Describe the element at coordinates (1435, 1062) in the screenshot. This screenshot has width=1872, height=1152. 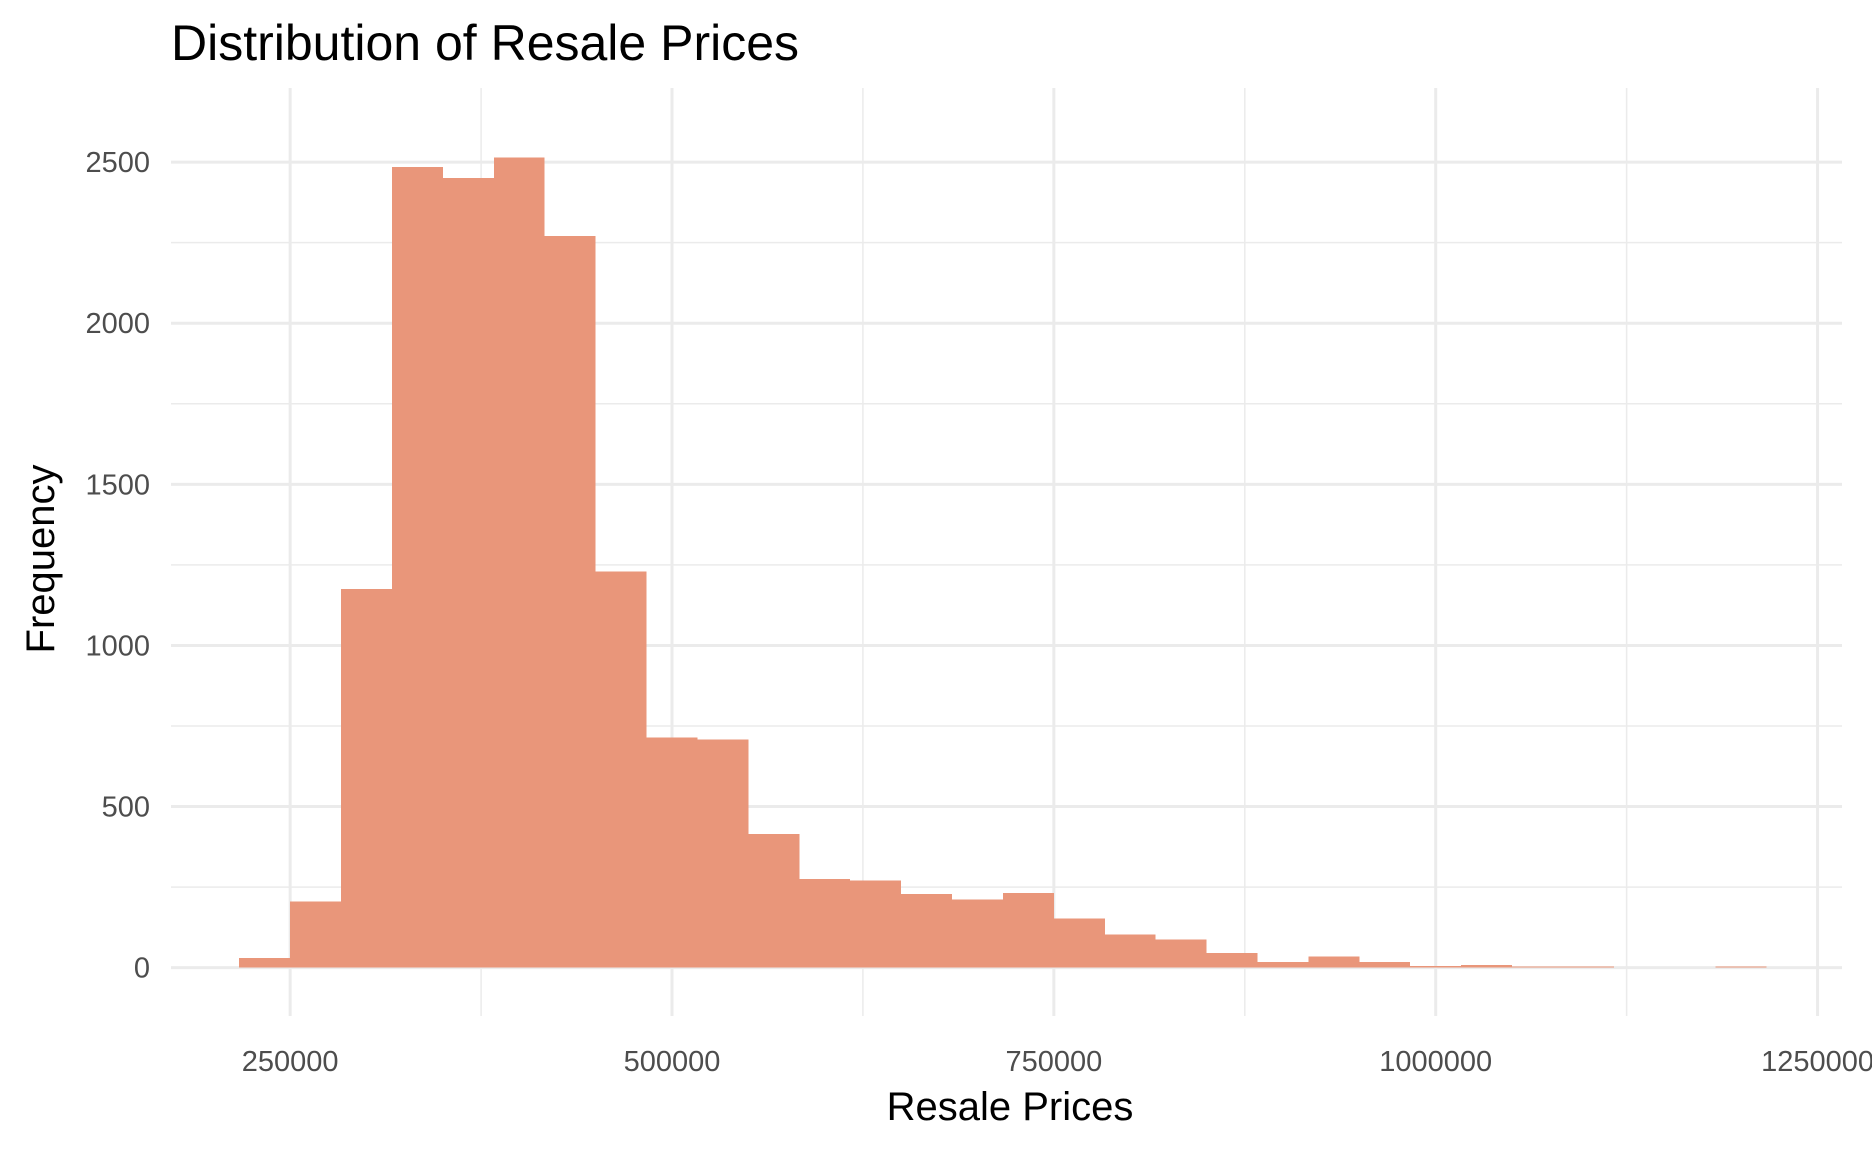
I see `x-tick-label: 1000000` at that location.